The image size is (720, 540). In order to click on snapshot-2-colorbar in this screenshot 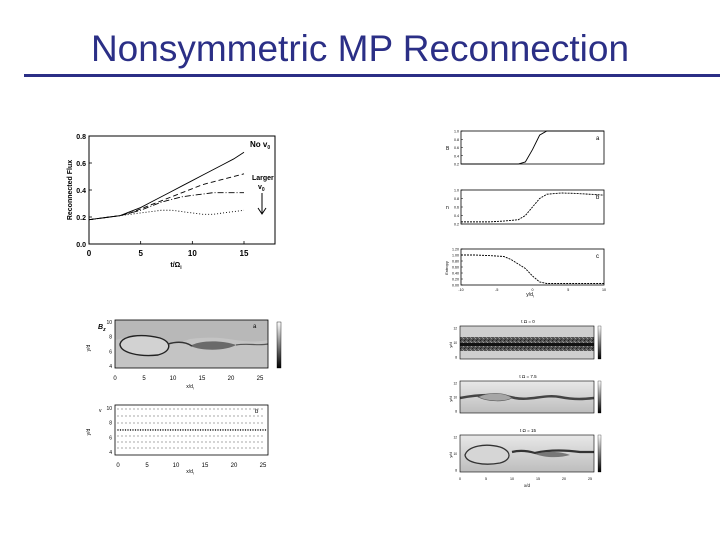, I will do `click(599, 397)`.